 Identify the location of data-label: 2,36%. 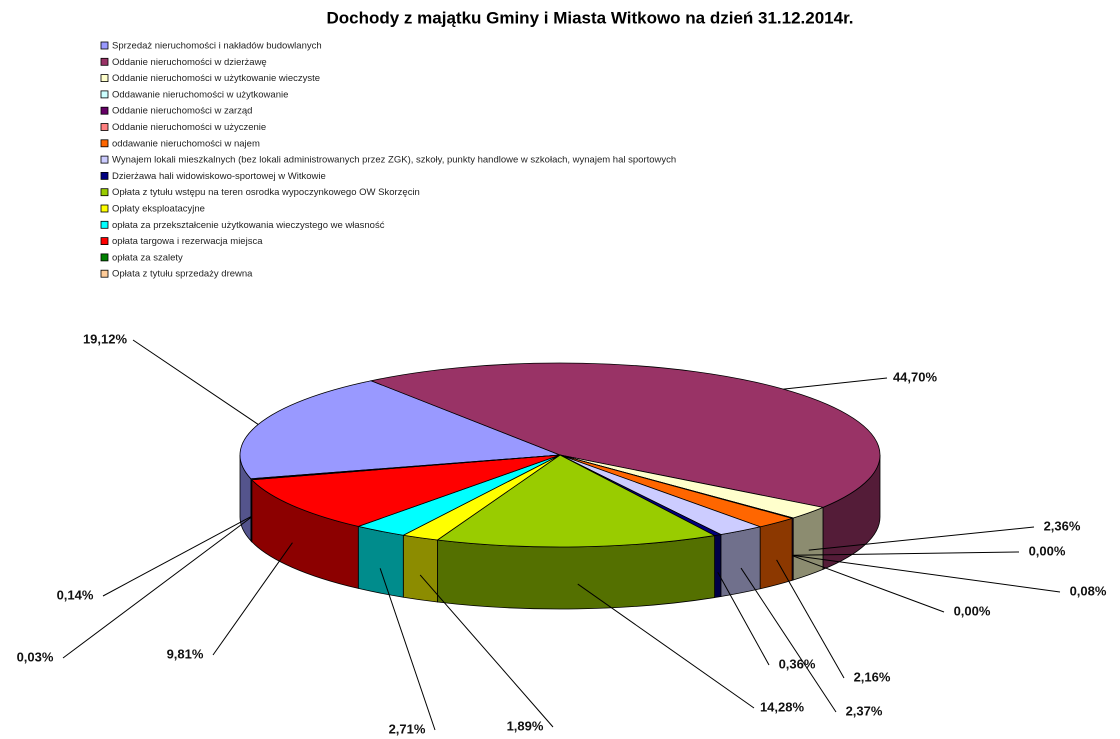
(1062, 525).